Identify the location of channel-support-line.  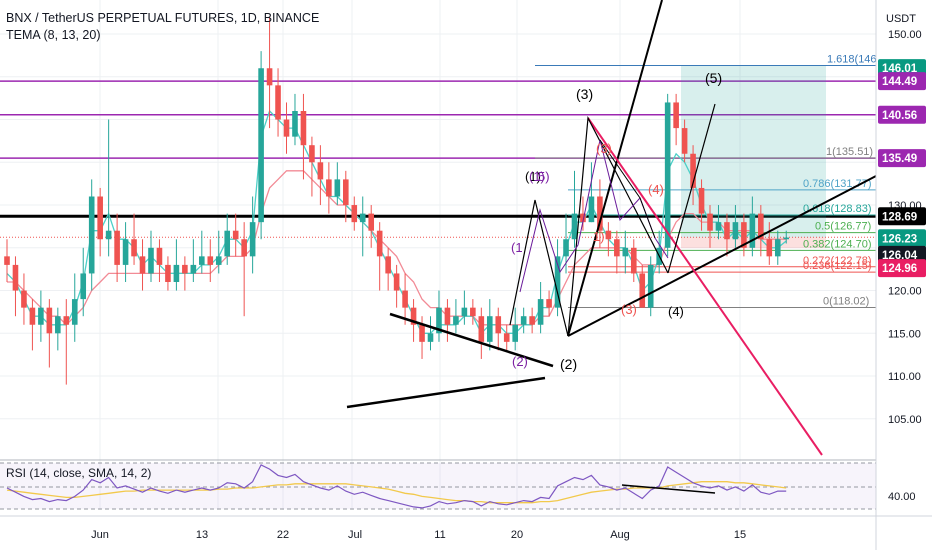
(722, 256).